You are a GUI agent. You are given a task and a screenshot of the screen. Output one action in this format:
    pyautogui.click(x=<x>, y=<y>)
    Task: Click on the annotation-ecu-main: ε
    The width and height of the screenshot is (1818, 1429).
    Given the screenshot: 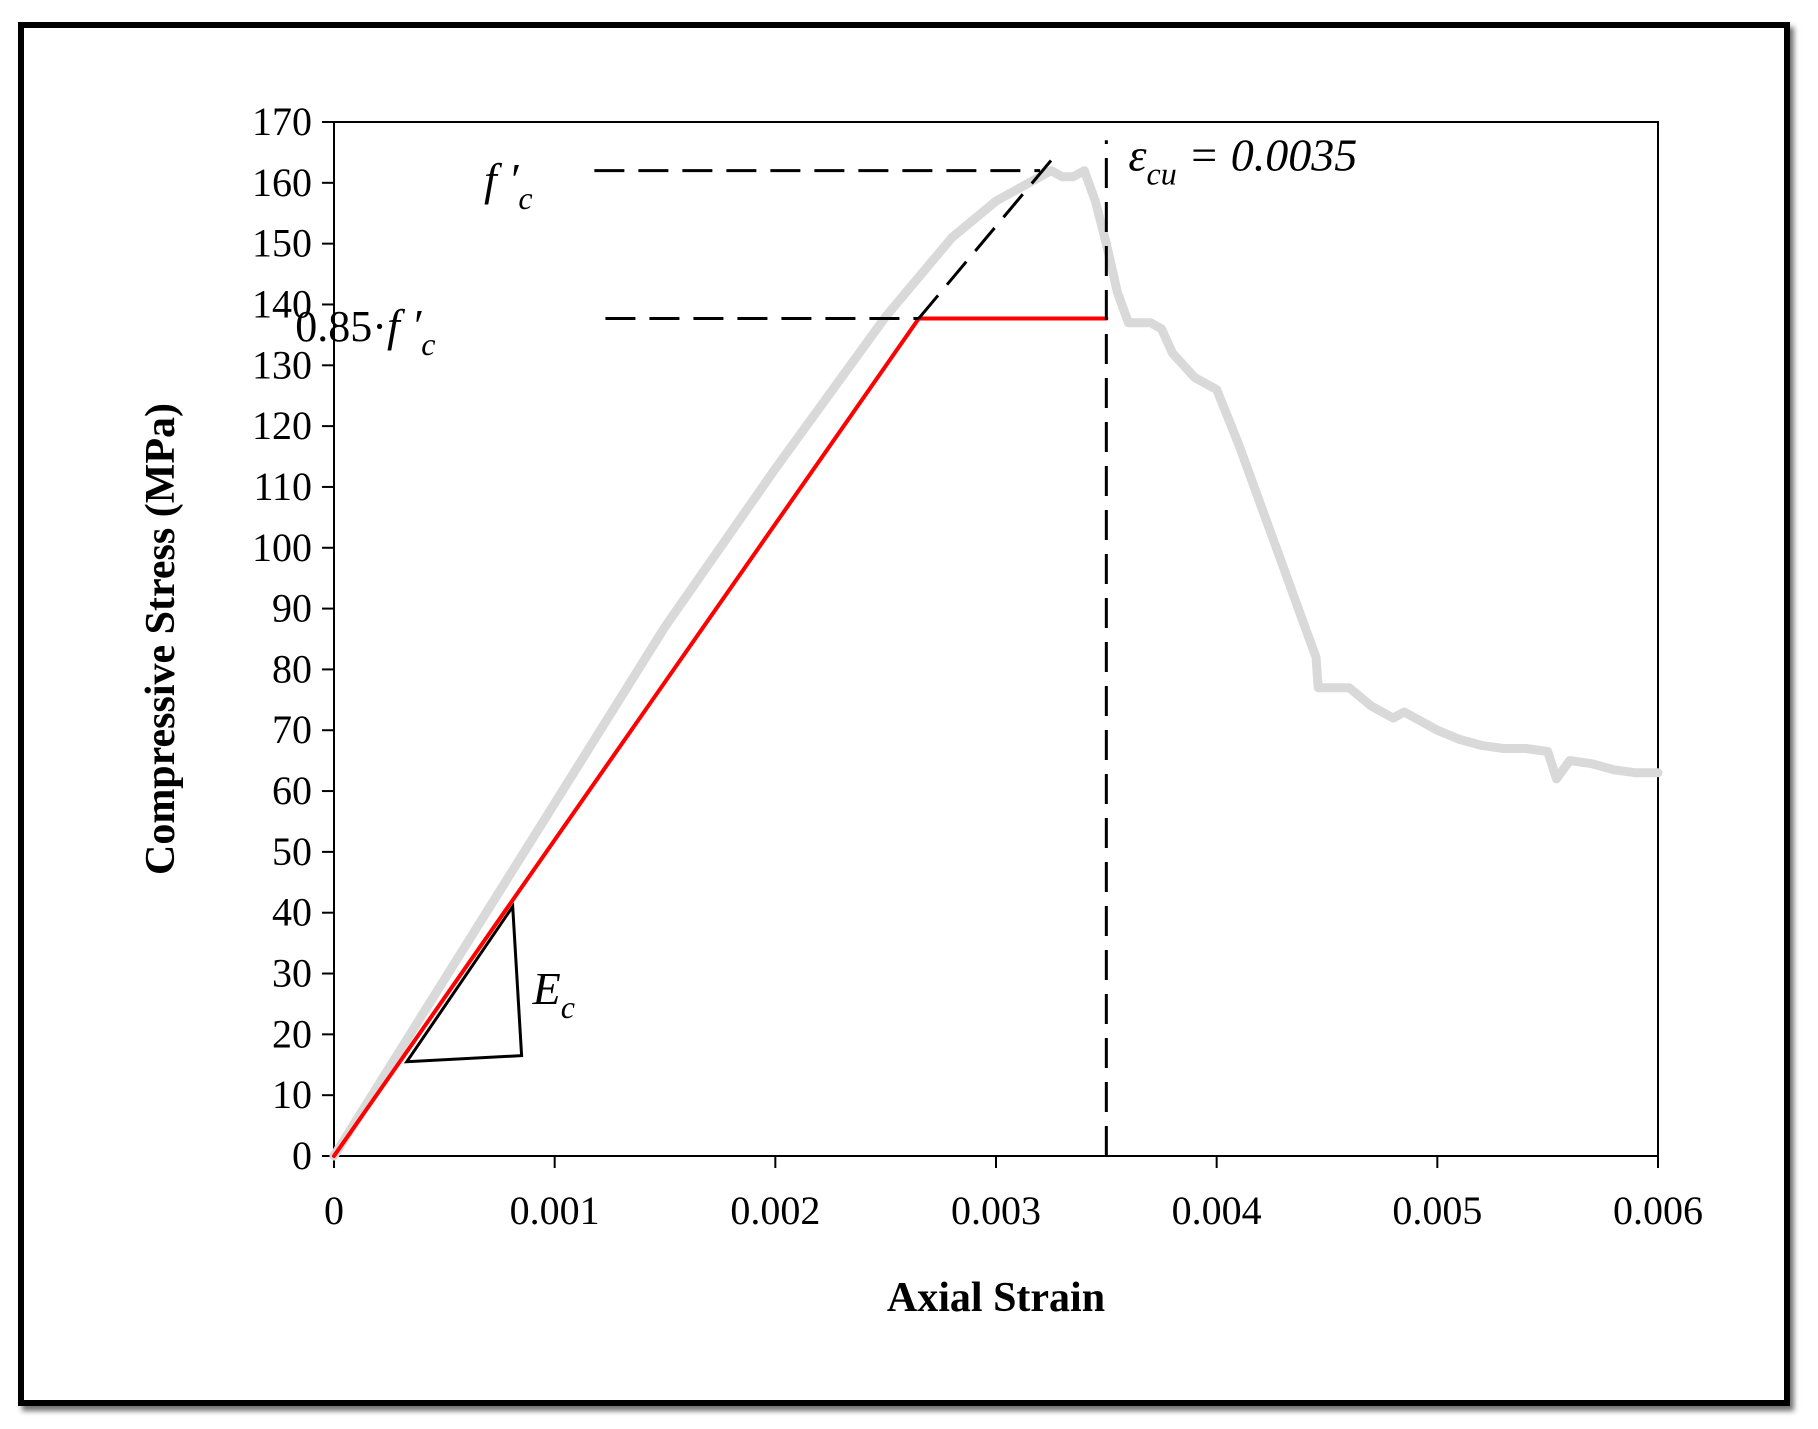 What is the action you would take?
    pyautogui.click(x=1137, y=155)
    